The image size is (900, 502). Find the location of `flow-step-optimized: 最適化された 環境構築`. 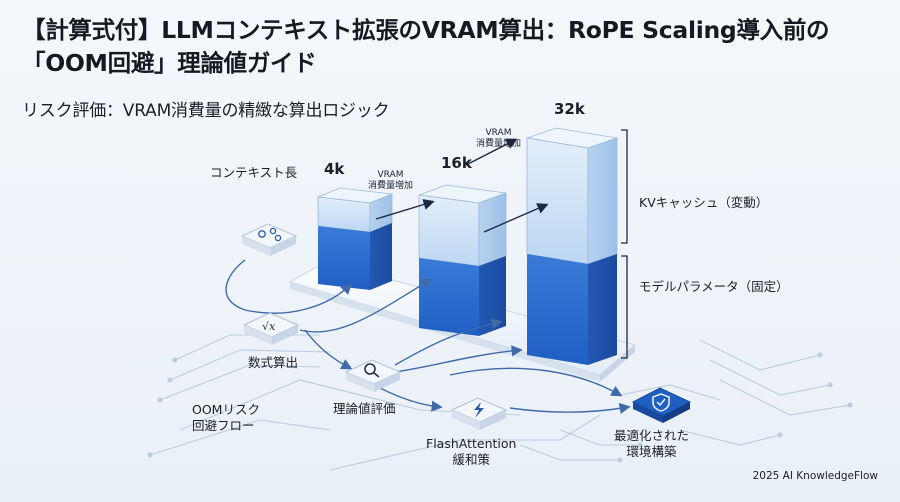

flow-step-optimized: 最適化された 環境構築 is located at coordinates (652, 443).